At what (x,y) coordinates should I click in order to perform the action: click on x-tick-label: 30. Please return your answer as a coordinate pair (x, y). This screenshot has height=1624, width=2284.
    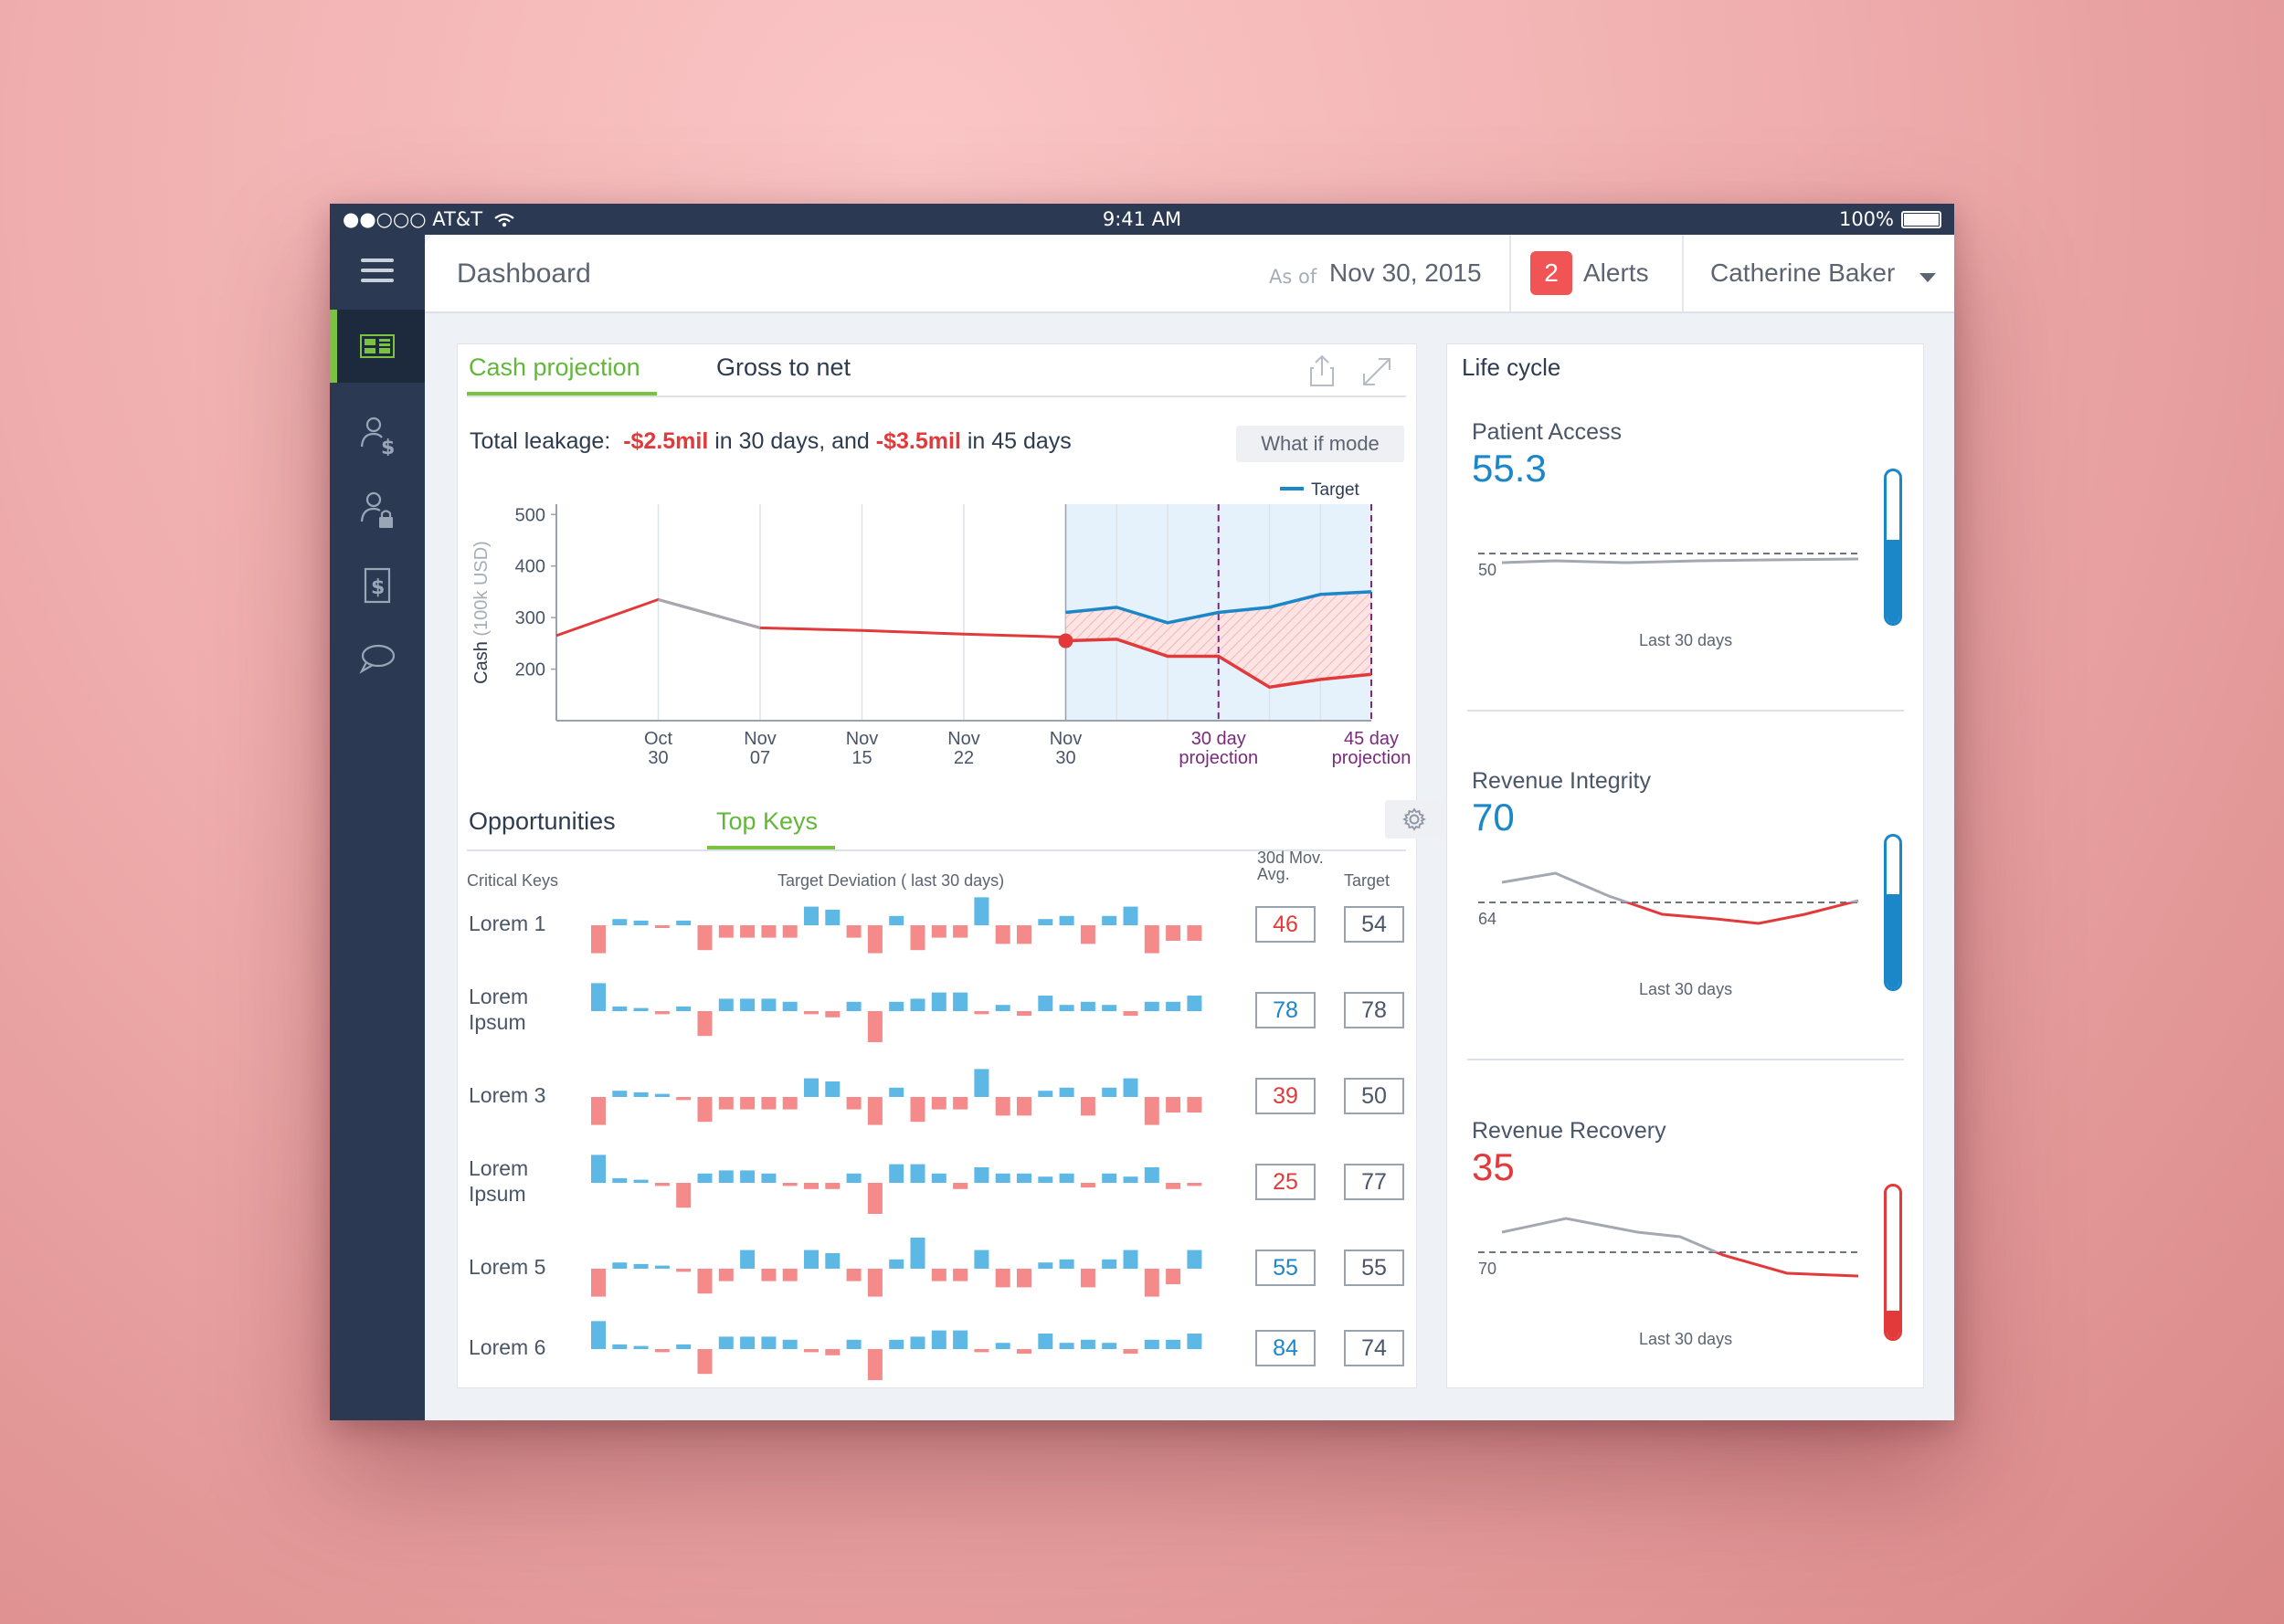
    Looking at the image, I should click on (1065, 758).